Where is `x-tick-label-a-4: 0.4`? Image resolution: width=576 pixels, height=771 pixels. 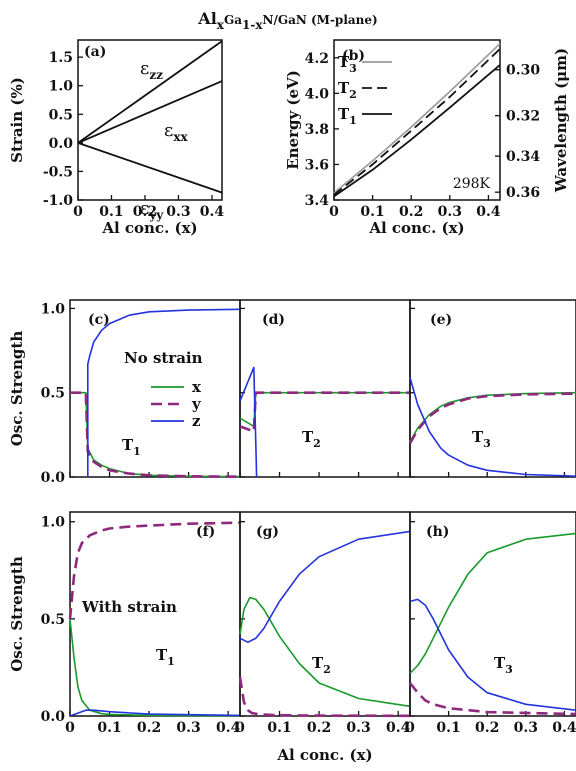 x-tick-label-a-4: 0.4 is located at coordinates (212, 212).